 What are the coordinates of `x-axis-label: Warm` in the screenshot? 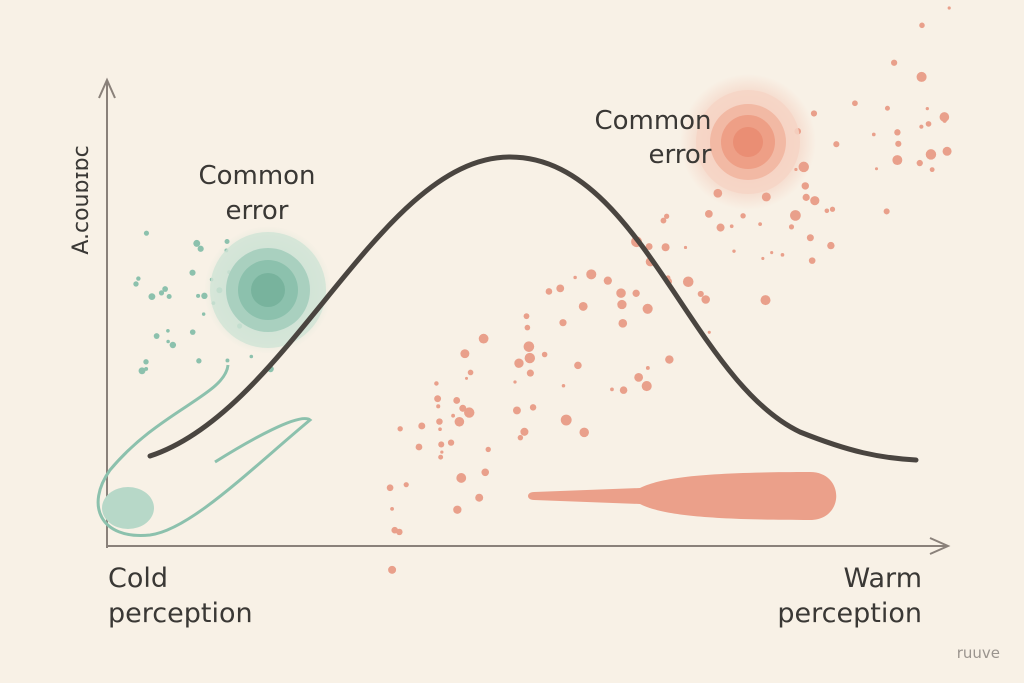 It's located at (883, 578).